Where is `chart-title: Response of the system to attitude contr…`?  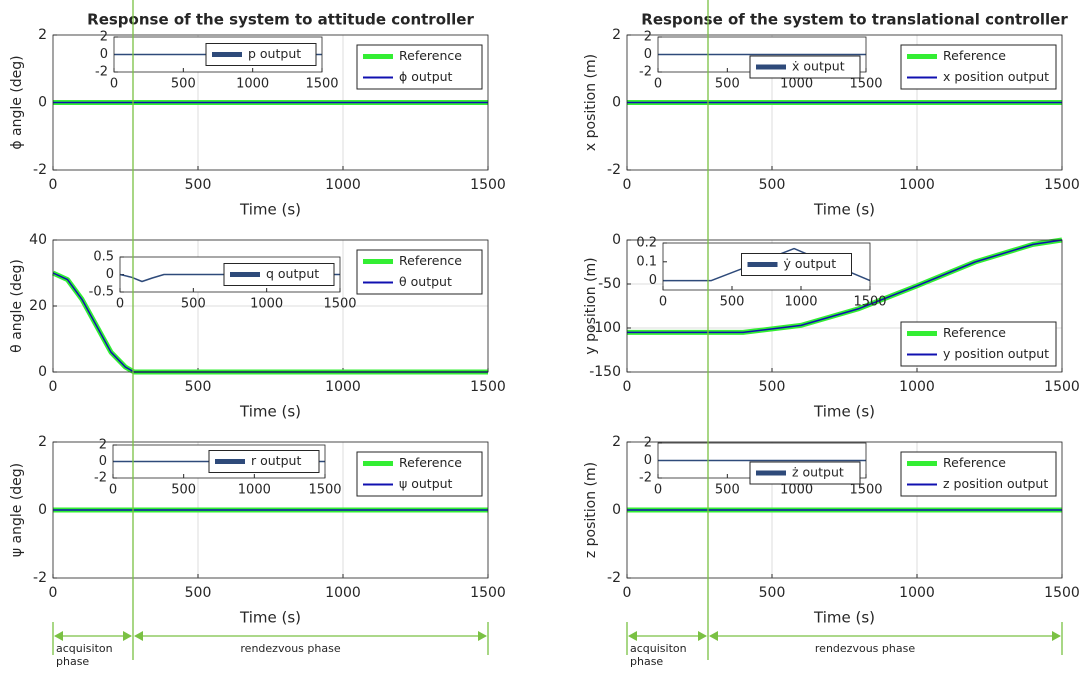
chart-title: Response of the system to attitude contr… is located at coordinates (280, 20).